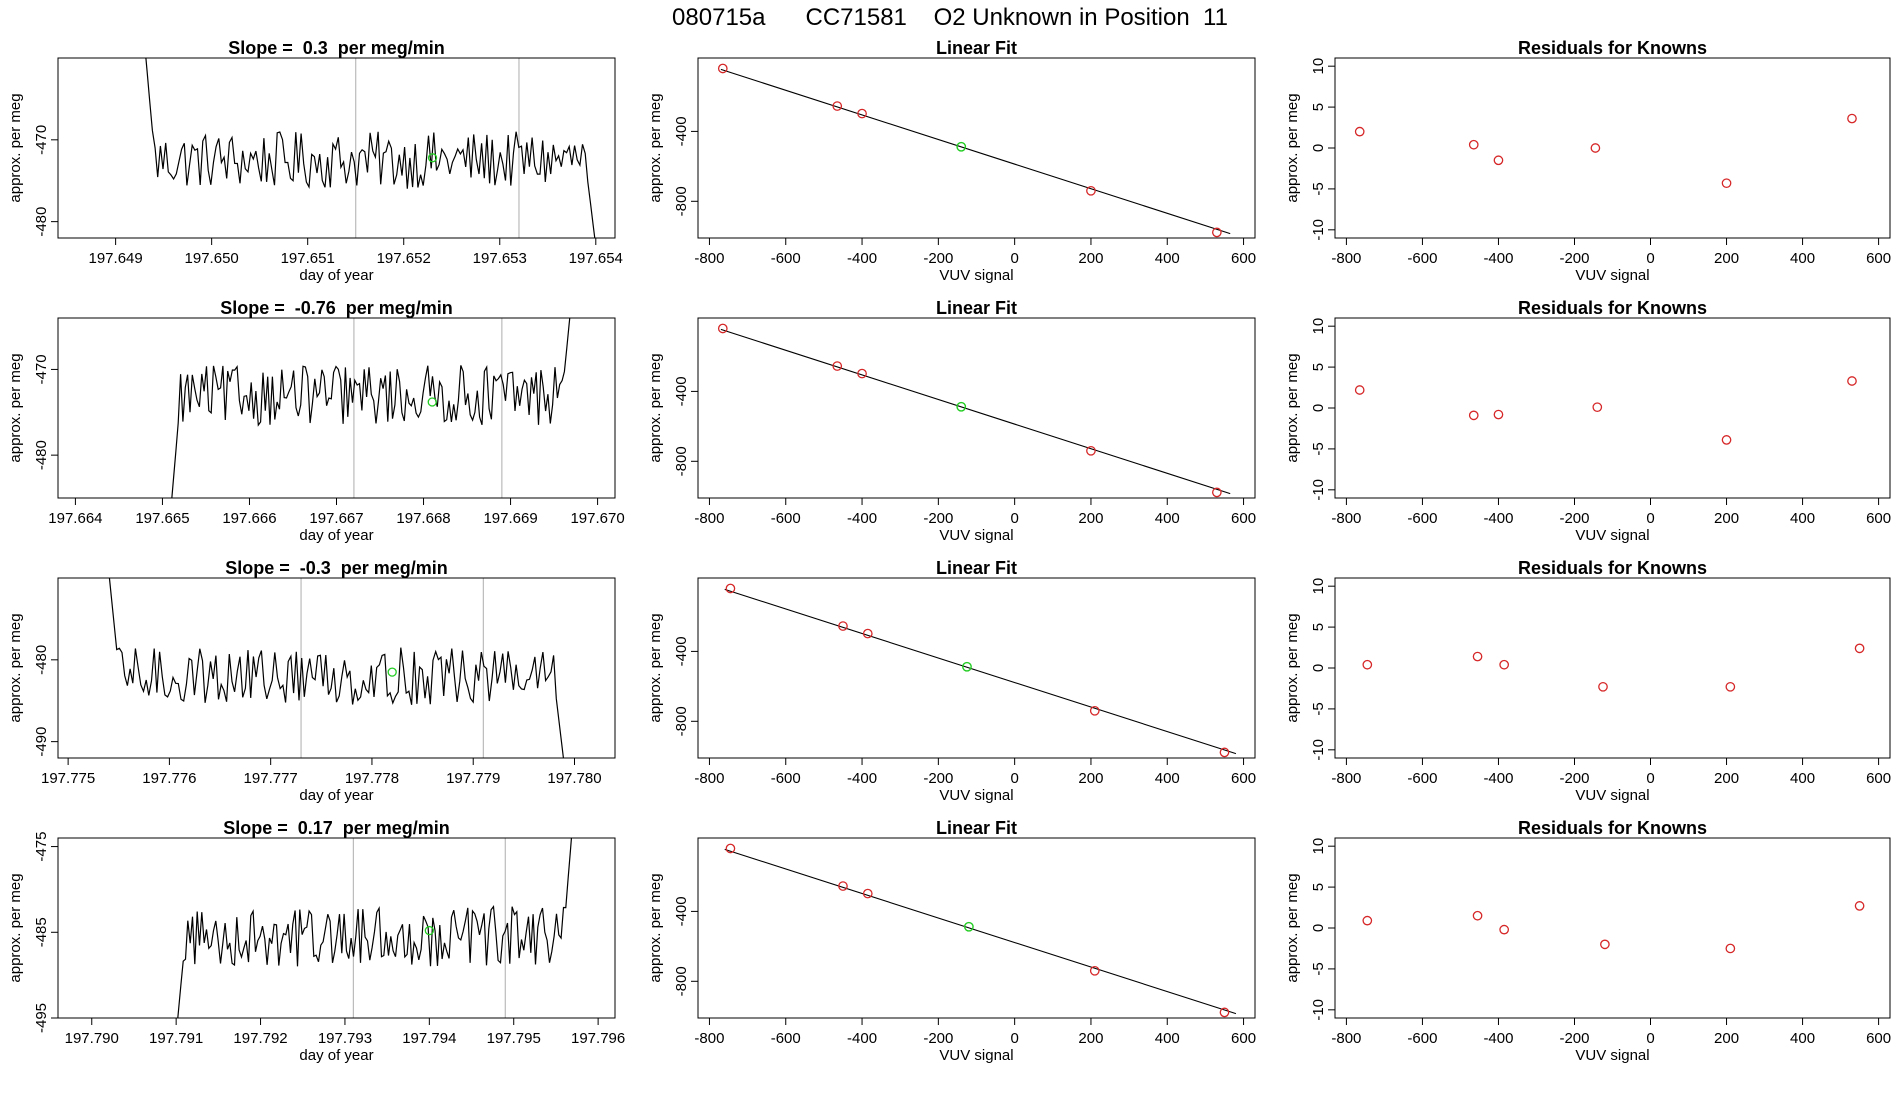  What do you see at coordinates (41, 222) in the screenshot?
I see `y-tick-label: -480` at bounding box center [41, 222].